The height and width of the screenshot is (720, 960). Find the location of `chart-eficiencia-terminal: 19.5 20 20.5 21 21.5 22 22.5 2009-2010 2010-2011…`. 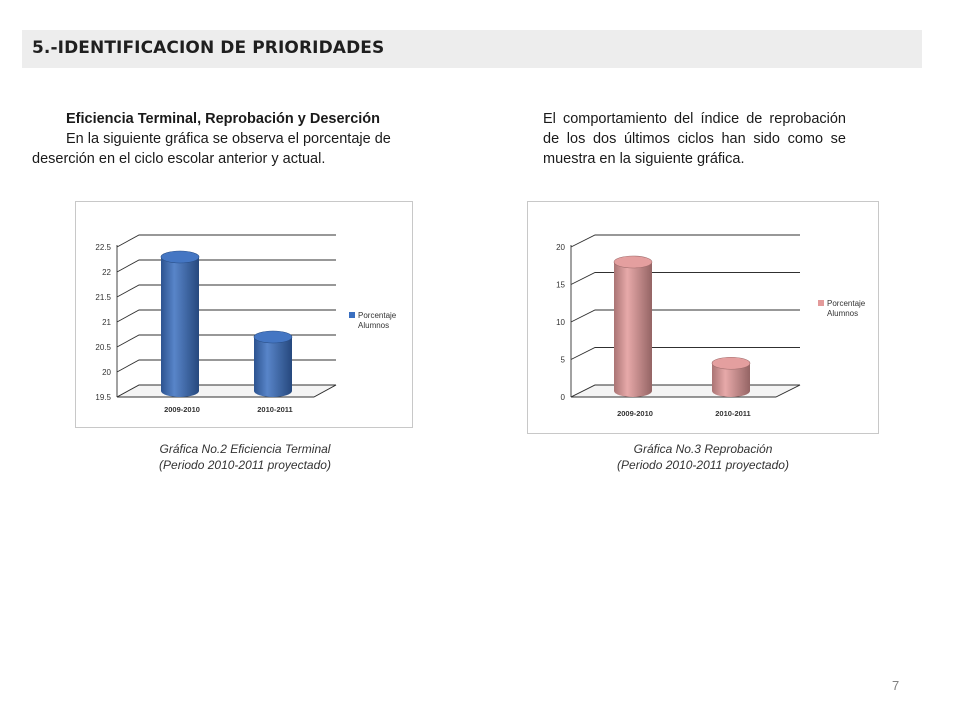

chart-eficiencia-terminal: 19.5 20 20.5 21 21.5 22 22.5 2009-2010 2010-2011… is located at coordinates (244, 314).